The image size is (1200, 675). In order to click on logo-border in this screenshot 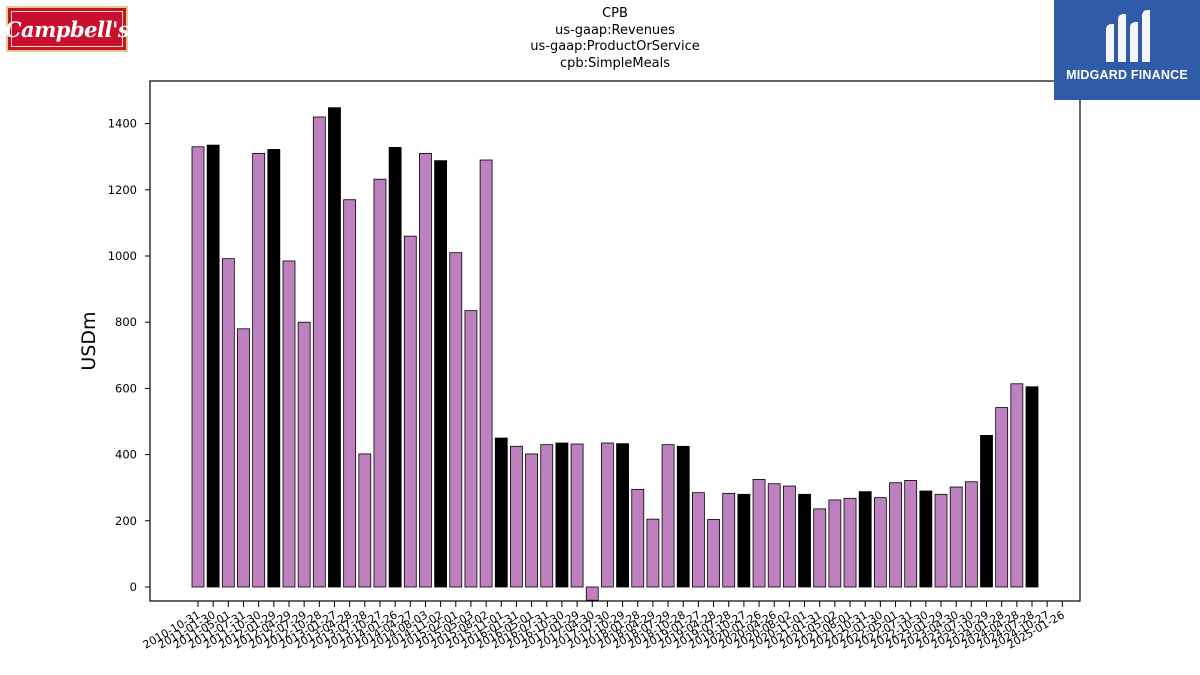, I will do `click(67, 29)`.